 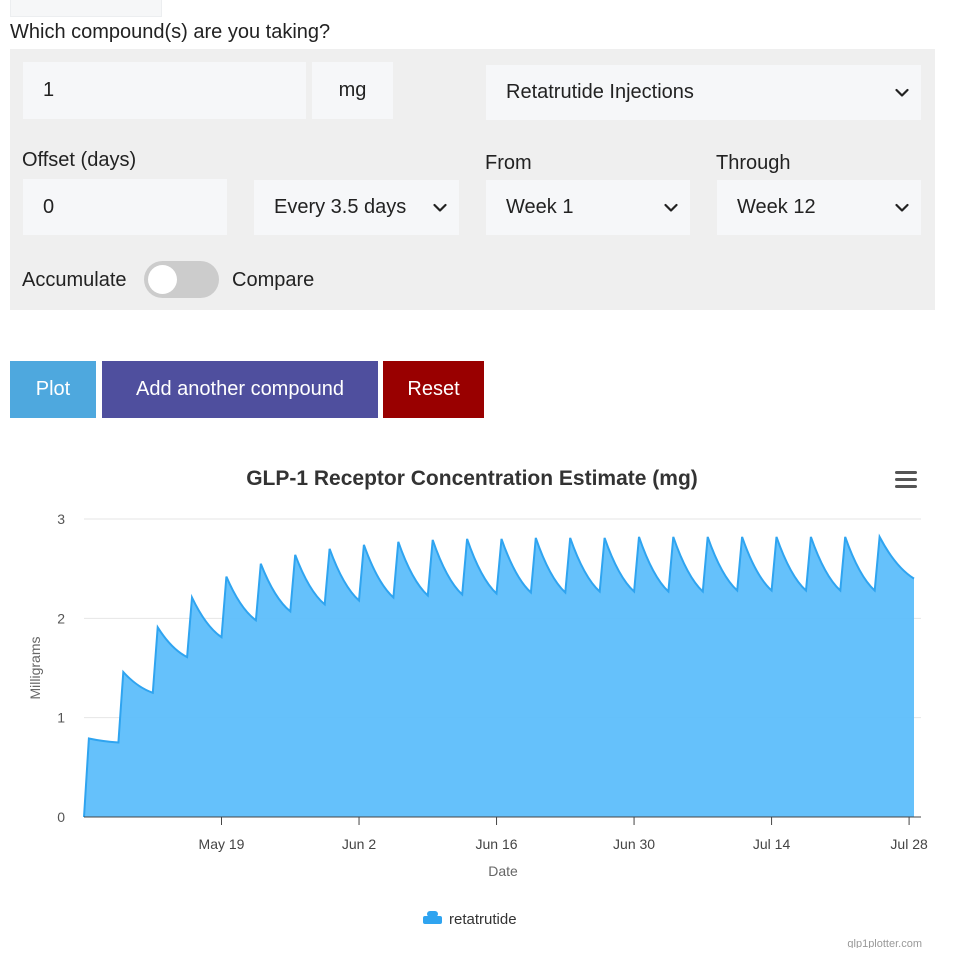 I want to click on x-tick-label: Jun 2, so click(x=359, y=844).